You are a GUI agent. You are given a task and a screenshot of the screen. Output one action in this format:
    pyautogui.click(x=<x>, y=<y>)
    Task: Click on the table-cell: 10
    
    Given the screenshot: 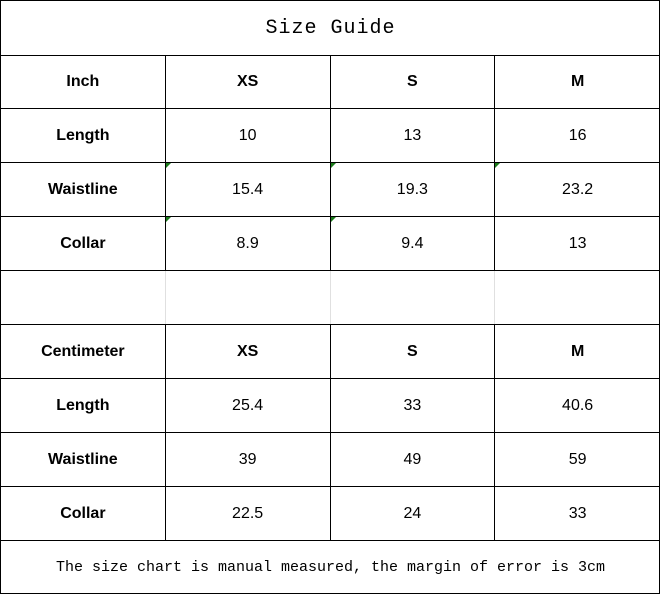 What is the action you would take?
    pyautogui.click(x=248, y=135)
    